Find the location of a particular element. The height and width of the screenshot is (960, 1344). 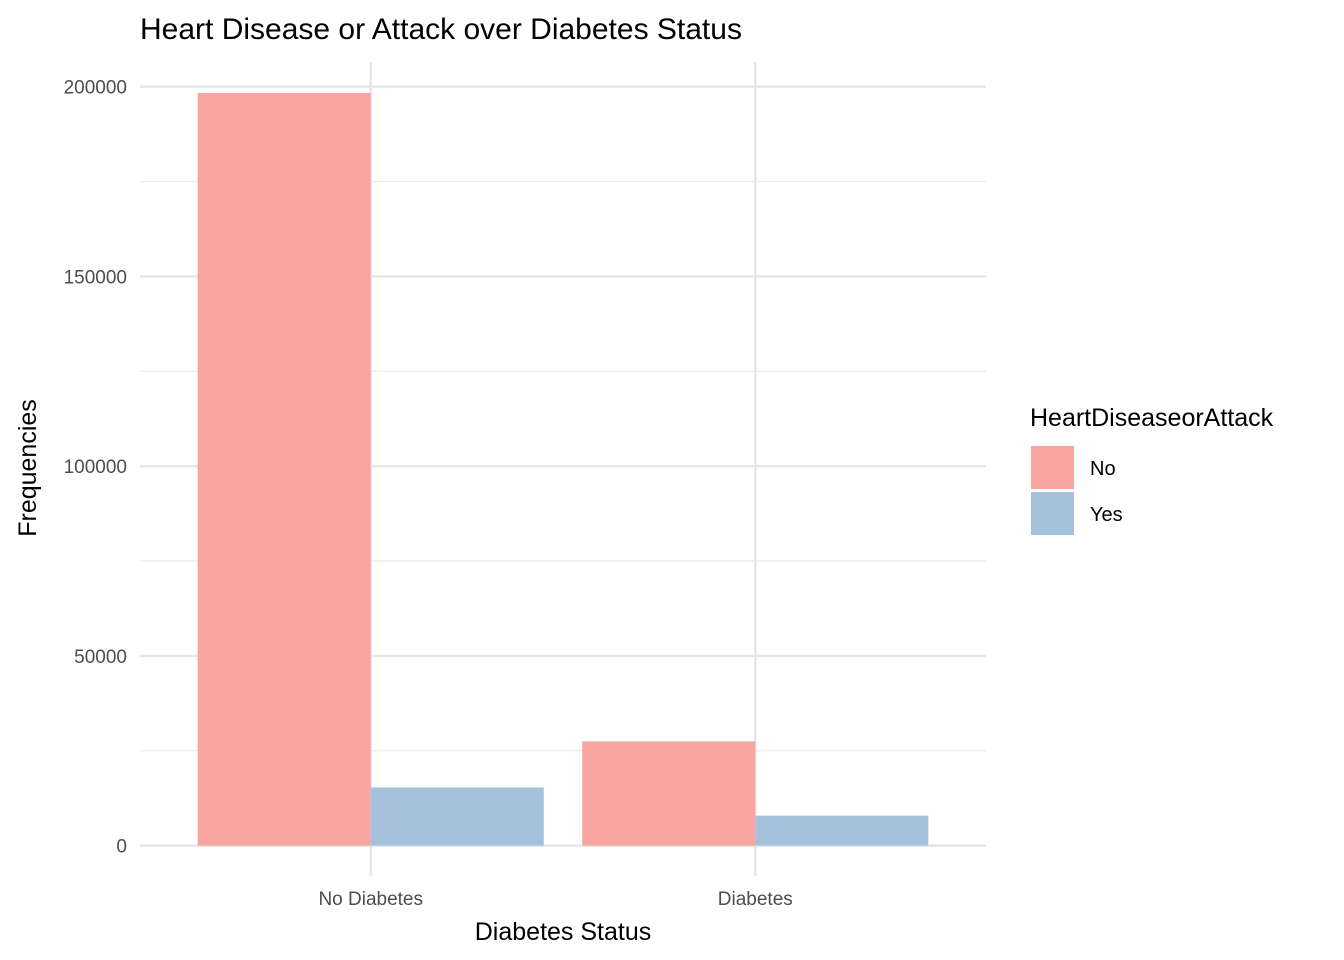

y-tick-labels: 0 50000 100000 150000 200000 is located at coordinates (95, 468).